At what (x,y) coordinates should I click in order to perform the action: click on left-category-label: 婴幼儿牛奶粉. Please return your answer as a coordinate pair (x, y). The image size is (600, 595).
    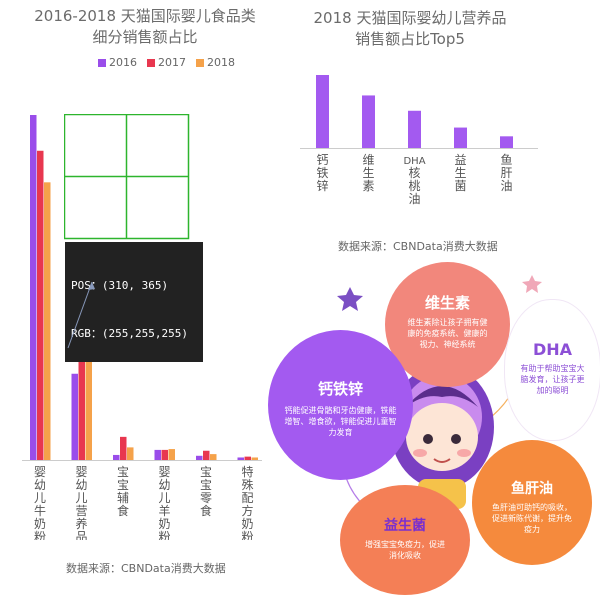
    Looking at the image, I should click on (40, 502).